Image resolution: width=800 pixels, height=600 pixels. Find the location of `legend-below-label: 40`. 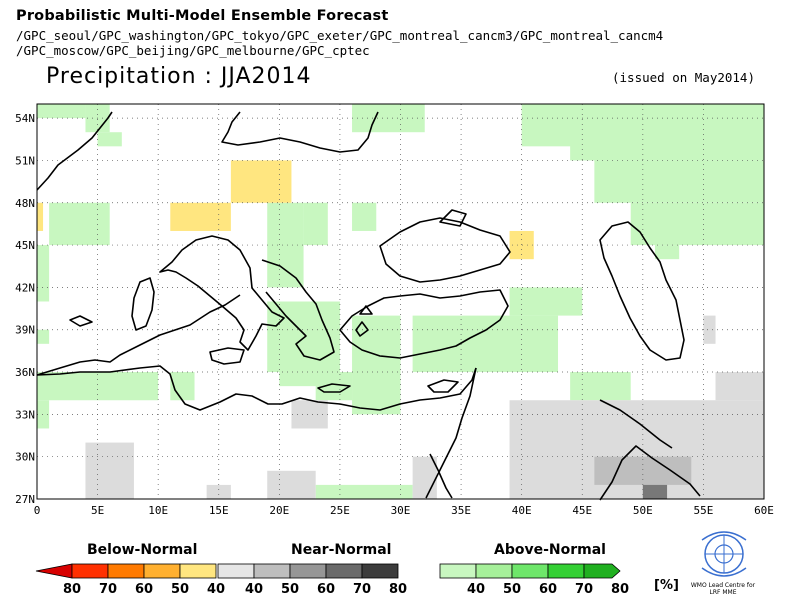

legend-below-label: 40 is located at coordinates (216, 589).